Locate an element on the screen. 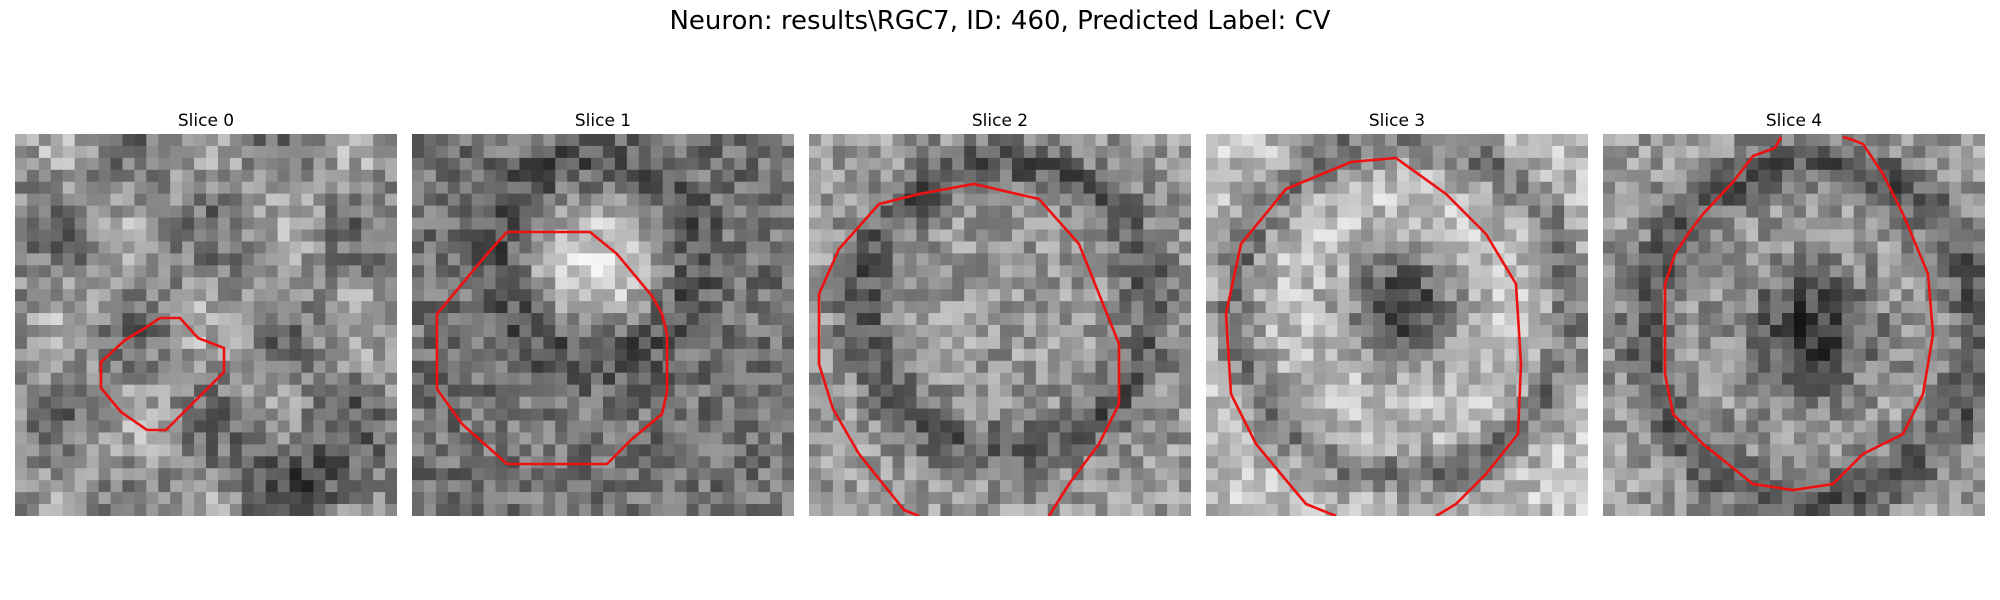 The height and width of the screenshot is (600, 2000). panel-title: Slice 3 is located at coordinates (1397, 121).